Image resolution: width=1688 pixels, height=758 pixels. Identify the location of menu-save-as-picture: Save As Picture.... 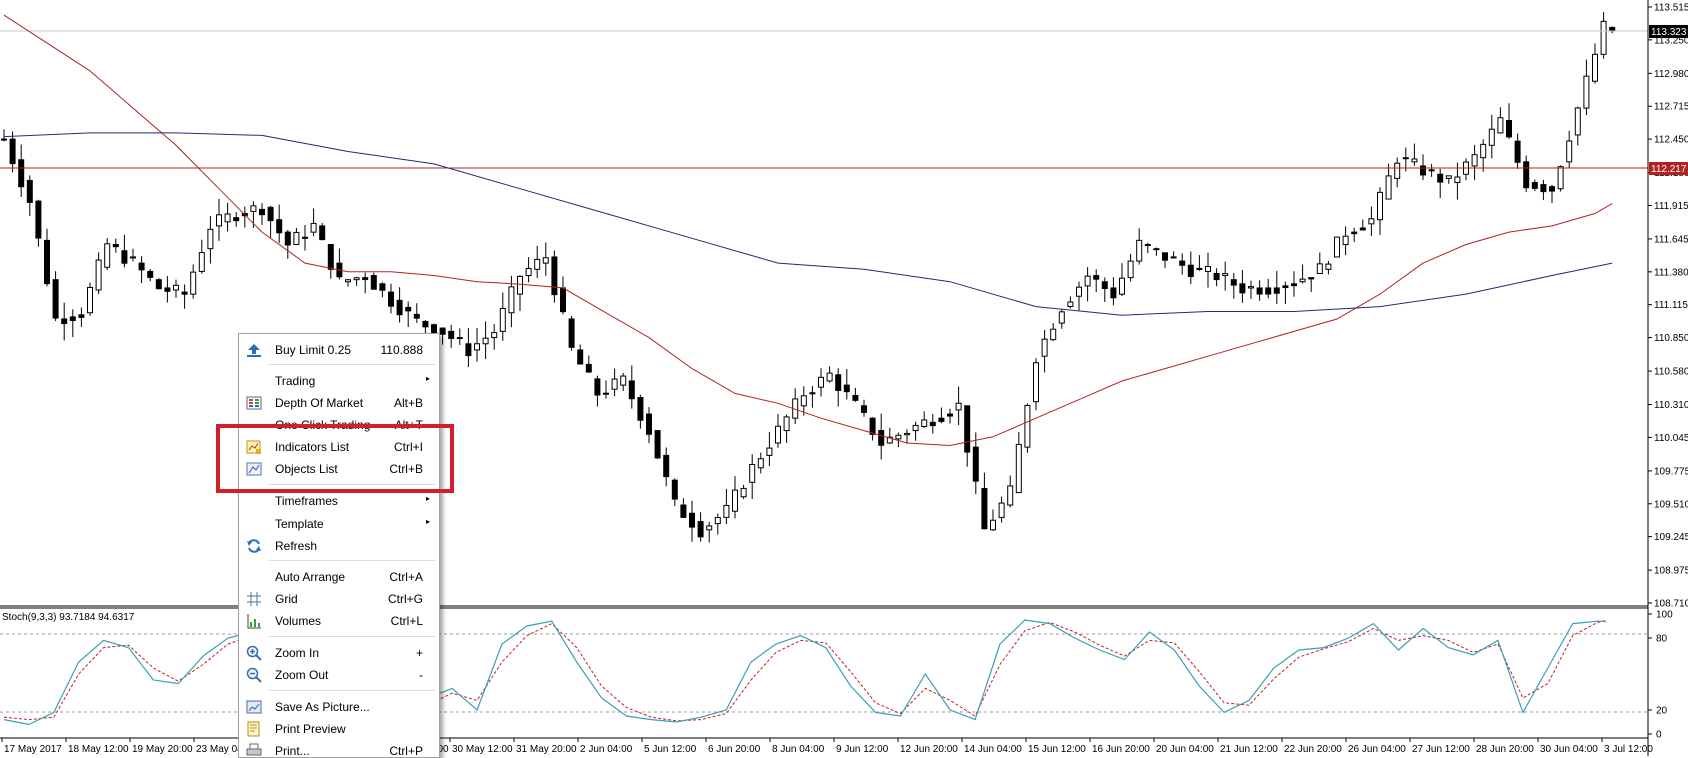
(339, 707).